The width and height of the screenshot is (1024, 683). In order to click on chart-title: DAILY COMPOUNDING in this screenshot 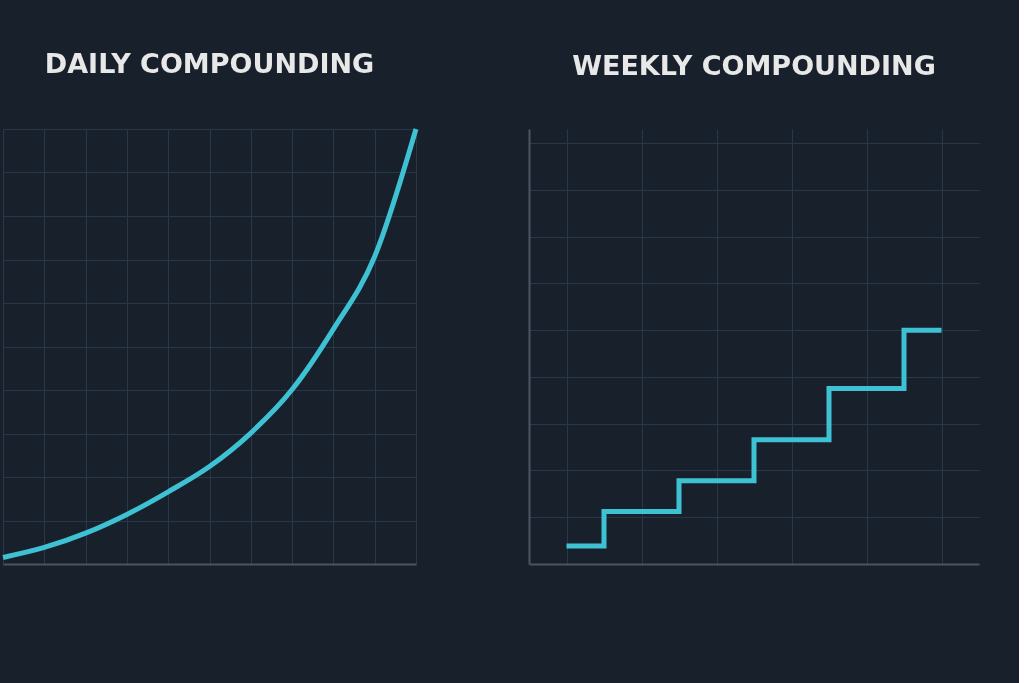, I will do `click(209, 63)`.